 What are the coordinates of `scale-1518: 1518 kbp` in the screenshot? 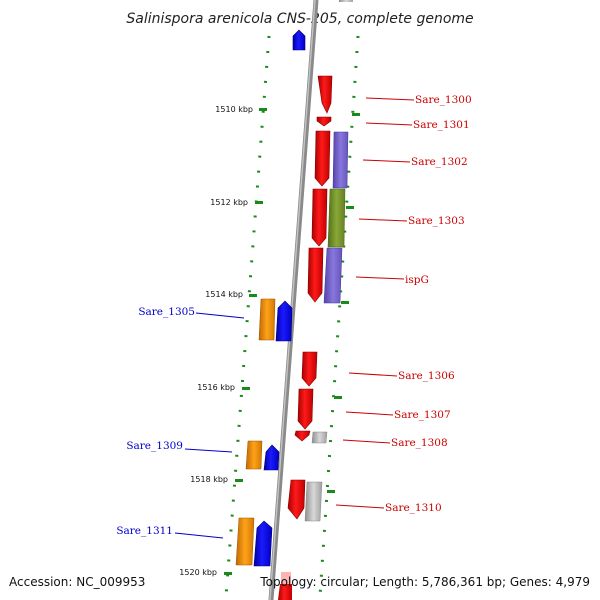 It's located at (216, 479).